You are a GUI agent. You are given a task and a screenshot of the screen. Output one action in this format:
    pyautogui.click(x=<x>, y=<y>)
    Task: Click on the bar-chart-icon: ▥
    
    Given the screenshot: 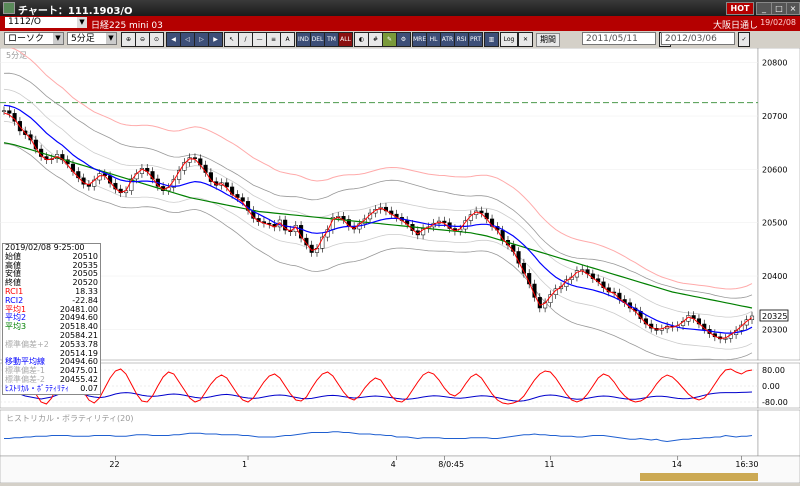 What is the action you would take?
    pyautogui.click(x=491, y=39)
    